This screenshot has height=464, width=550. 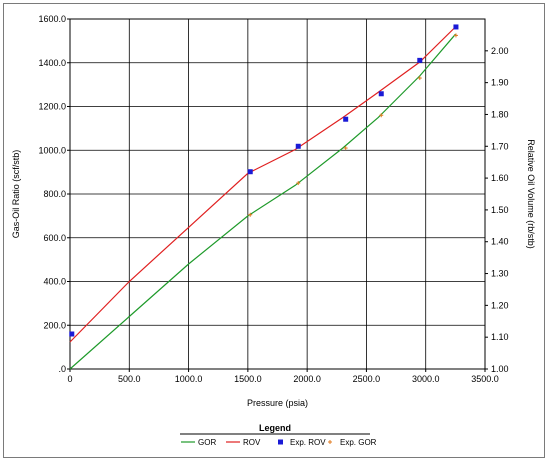 I want to click on x-tick-label: 3000.0, so click(x=426, y=379).